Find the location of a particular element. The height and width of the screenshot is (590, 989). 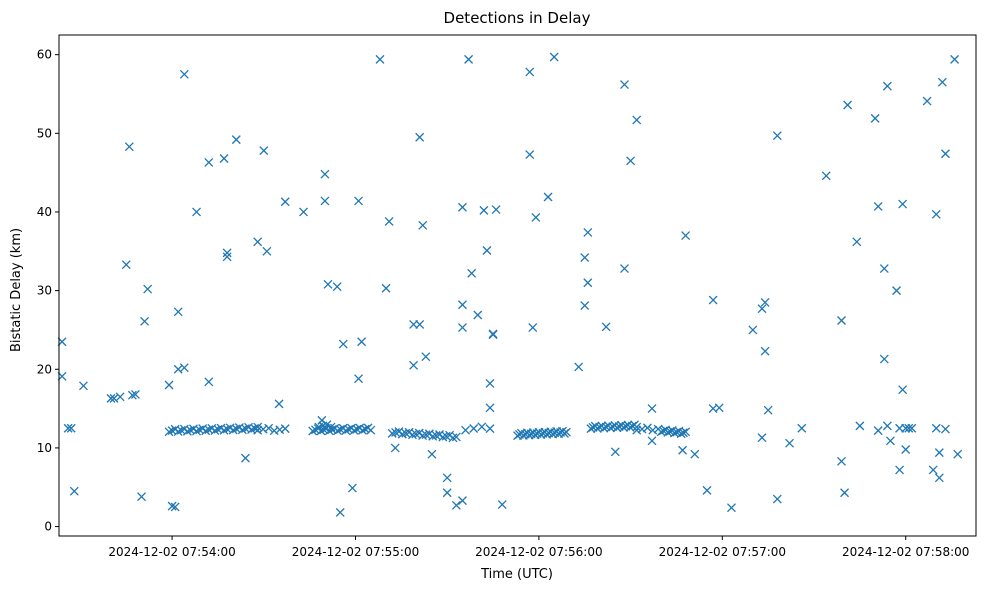

y-axis-label: Bistatic Delay (km) is located at coordinates (16, 290).